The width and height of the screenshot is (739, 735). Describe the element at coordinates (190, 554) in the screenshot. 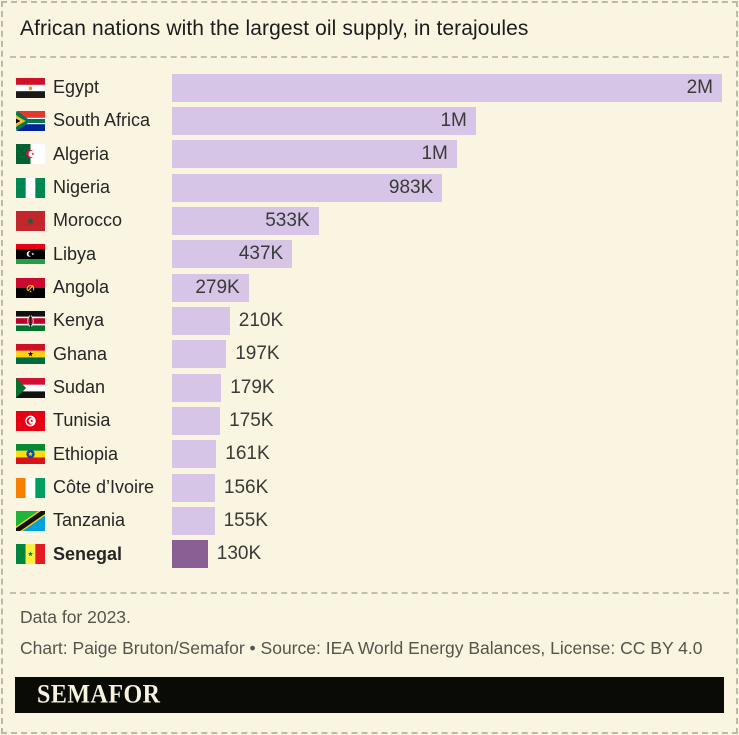

I see `bar-senegal` at that location.